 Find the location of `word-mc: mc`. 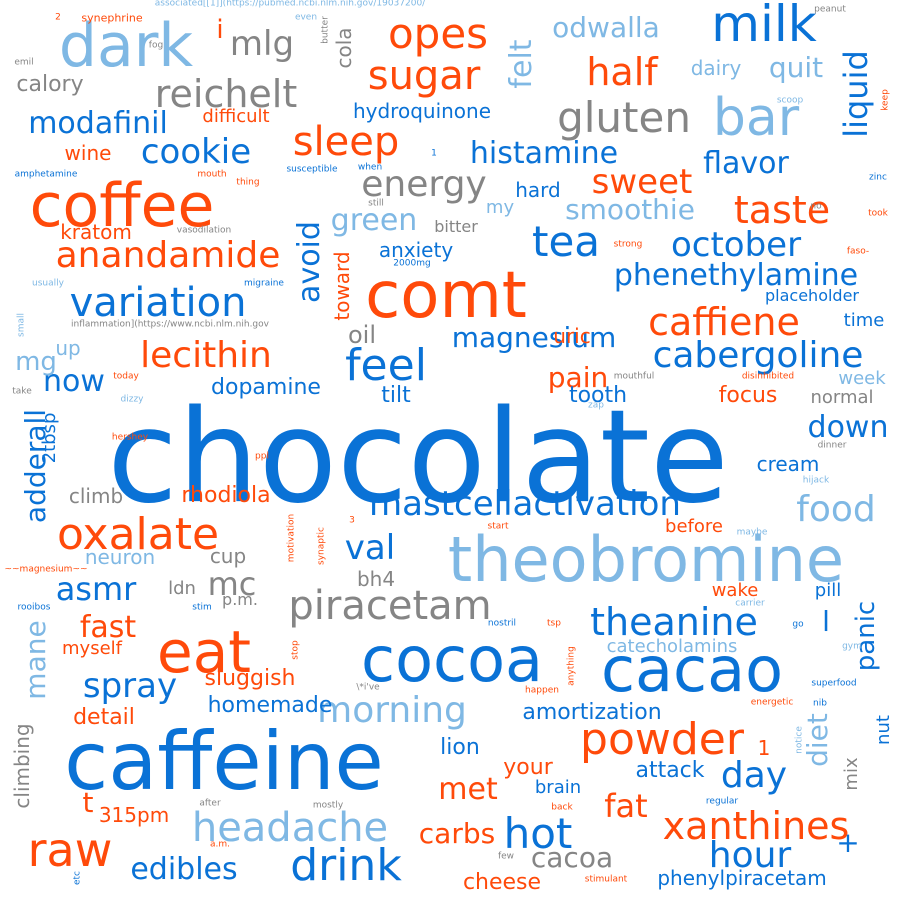

word-mc: mc is located at coordinates (232, 584).